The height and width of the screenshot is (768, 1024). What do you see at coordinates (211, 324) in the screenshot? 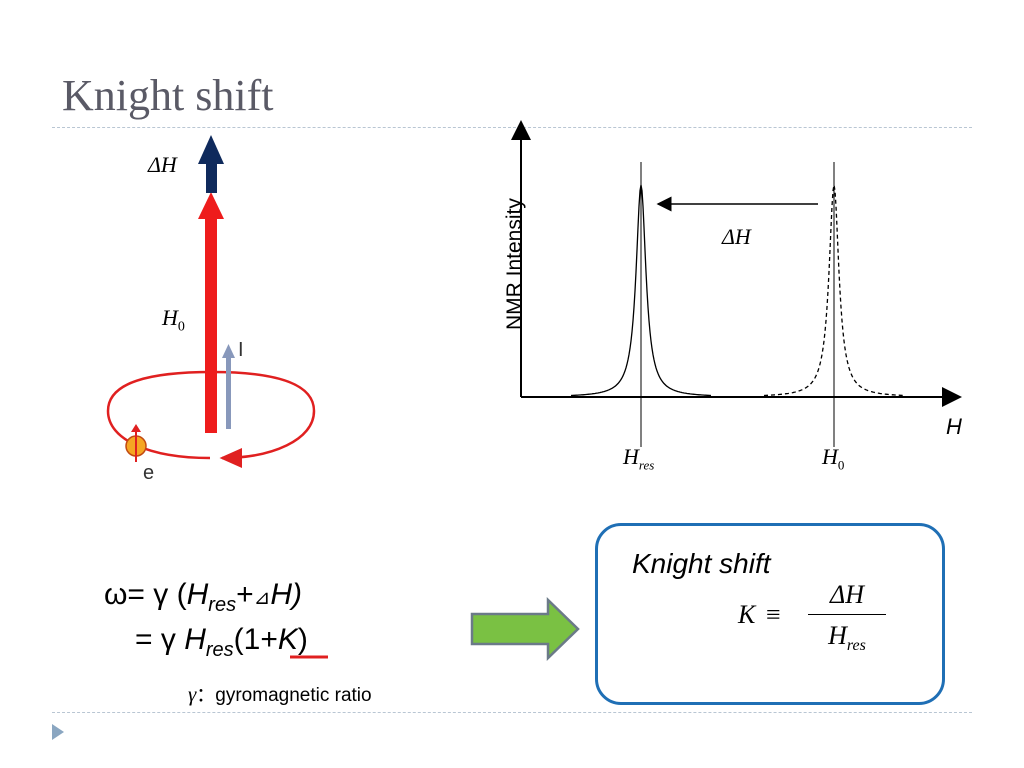
I see `field-arrow-shaft` at bounding box center [211, 324].